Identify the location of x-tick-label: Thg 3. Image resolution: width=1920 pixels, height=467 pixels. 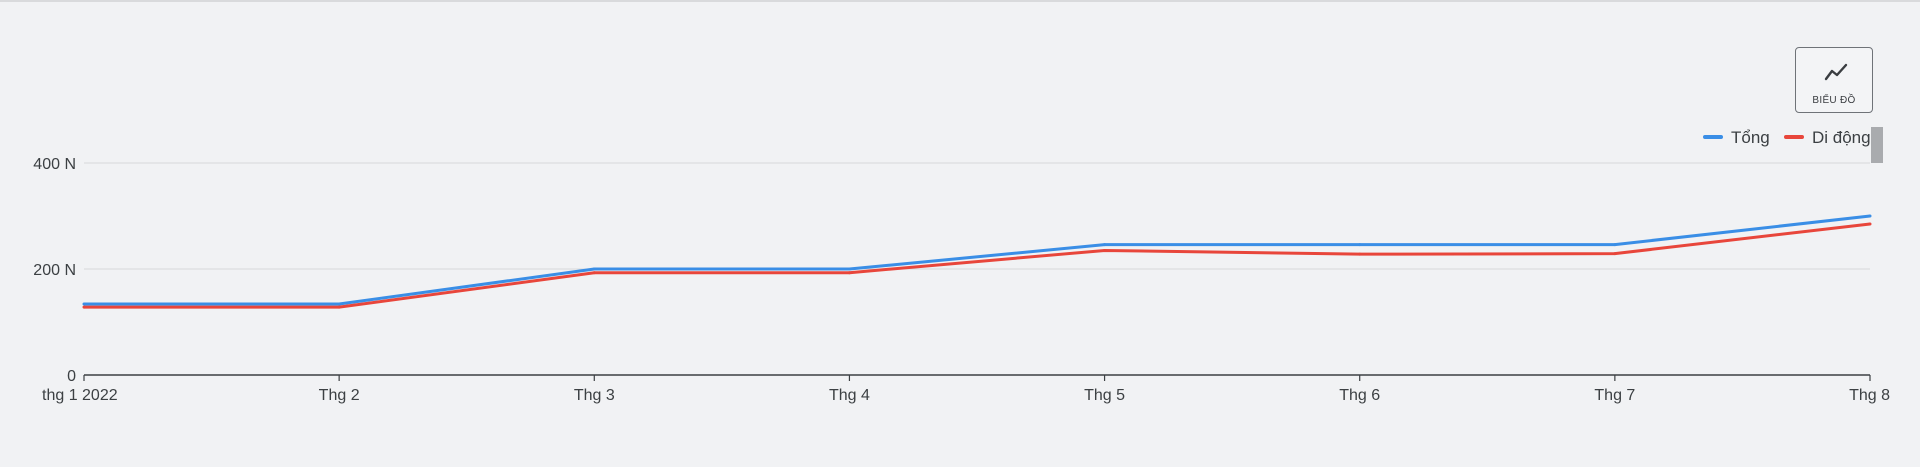
(594, 395).